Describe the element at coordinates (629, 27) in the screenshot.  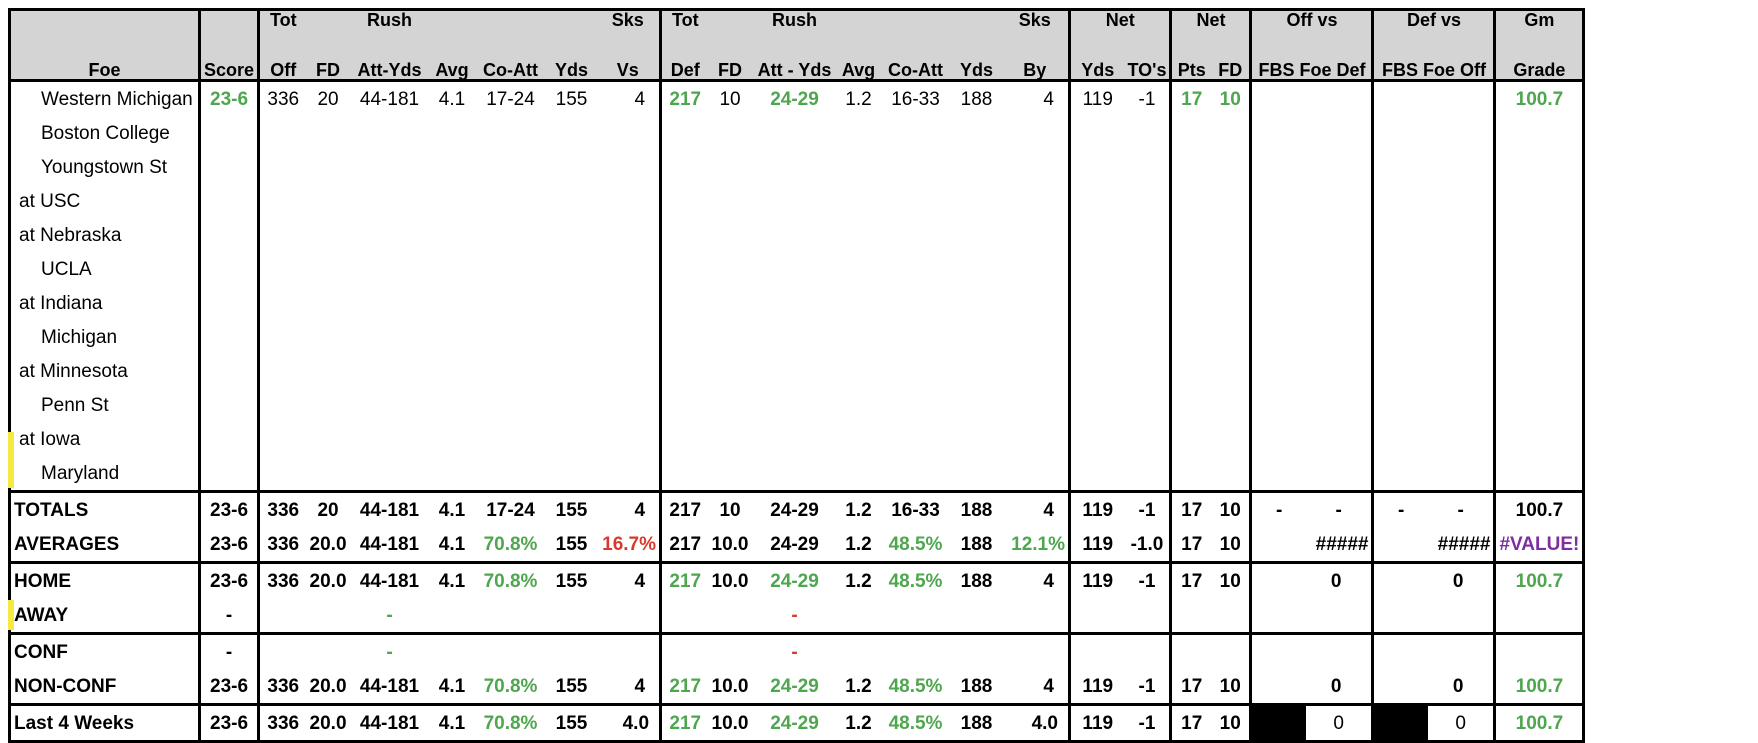
I see `hdr-sks-vs: Sks` at that location.